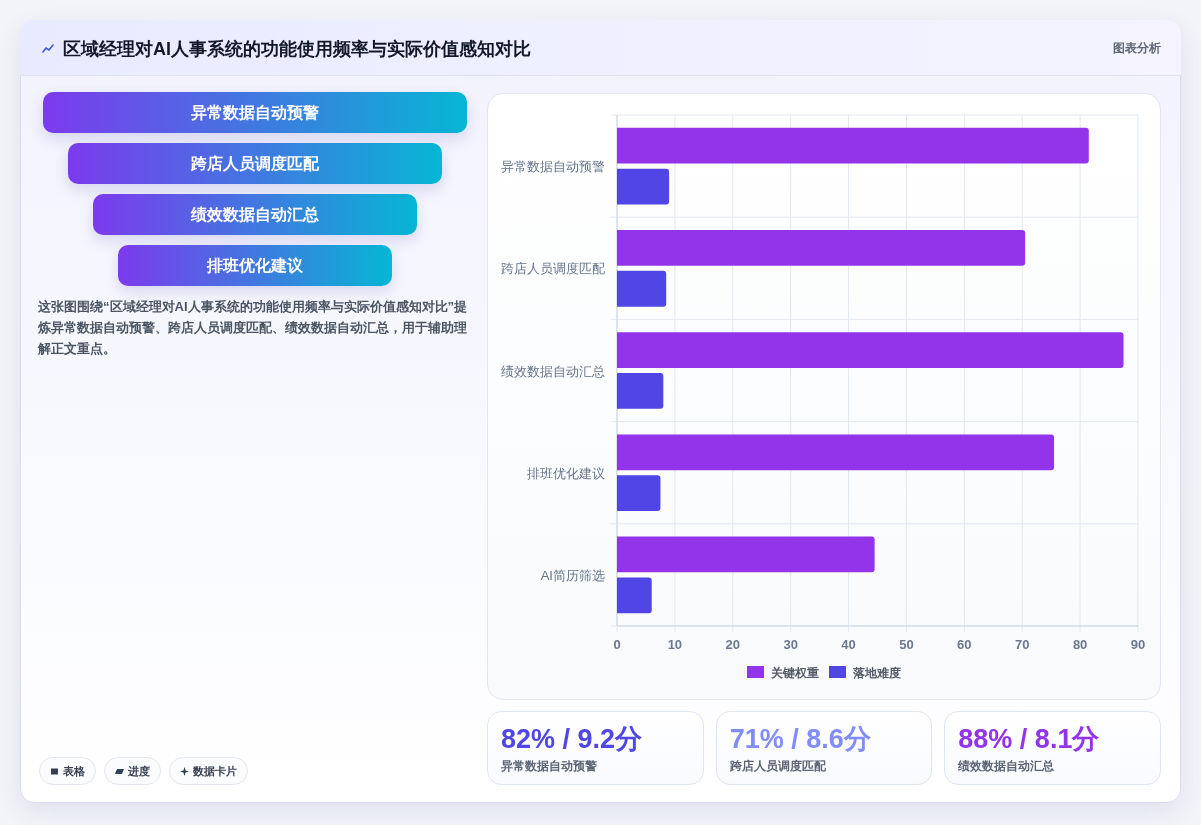 The height and width of the screenshot is (825, 1201). Describe the element at coordinates (572, 575) in the screenshot. I see `y-tick-label: AI简历筛选` at that location.